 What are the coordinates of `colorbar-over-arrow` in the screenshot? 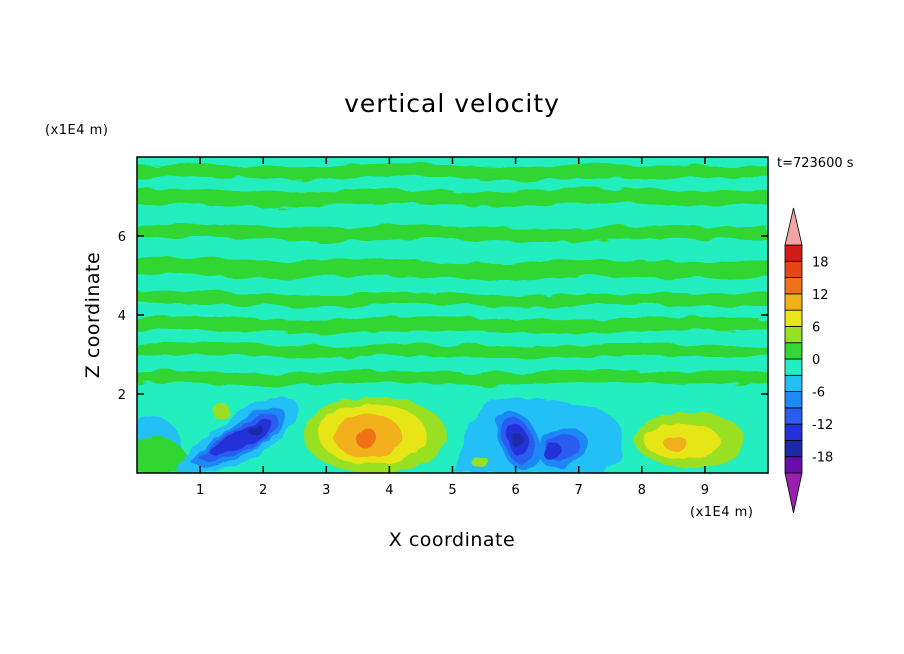 It's located at (793, 226).